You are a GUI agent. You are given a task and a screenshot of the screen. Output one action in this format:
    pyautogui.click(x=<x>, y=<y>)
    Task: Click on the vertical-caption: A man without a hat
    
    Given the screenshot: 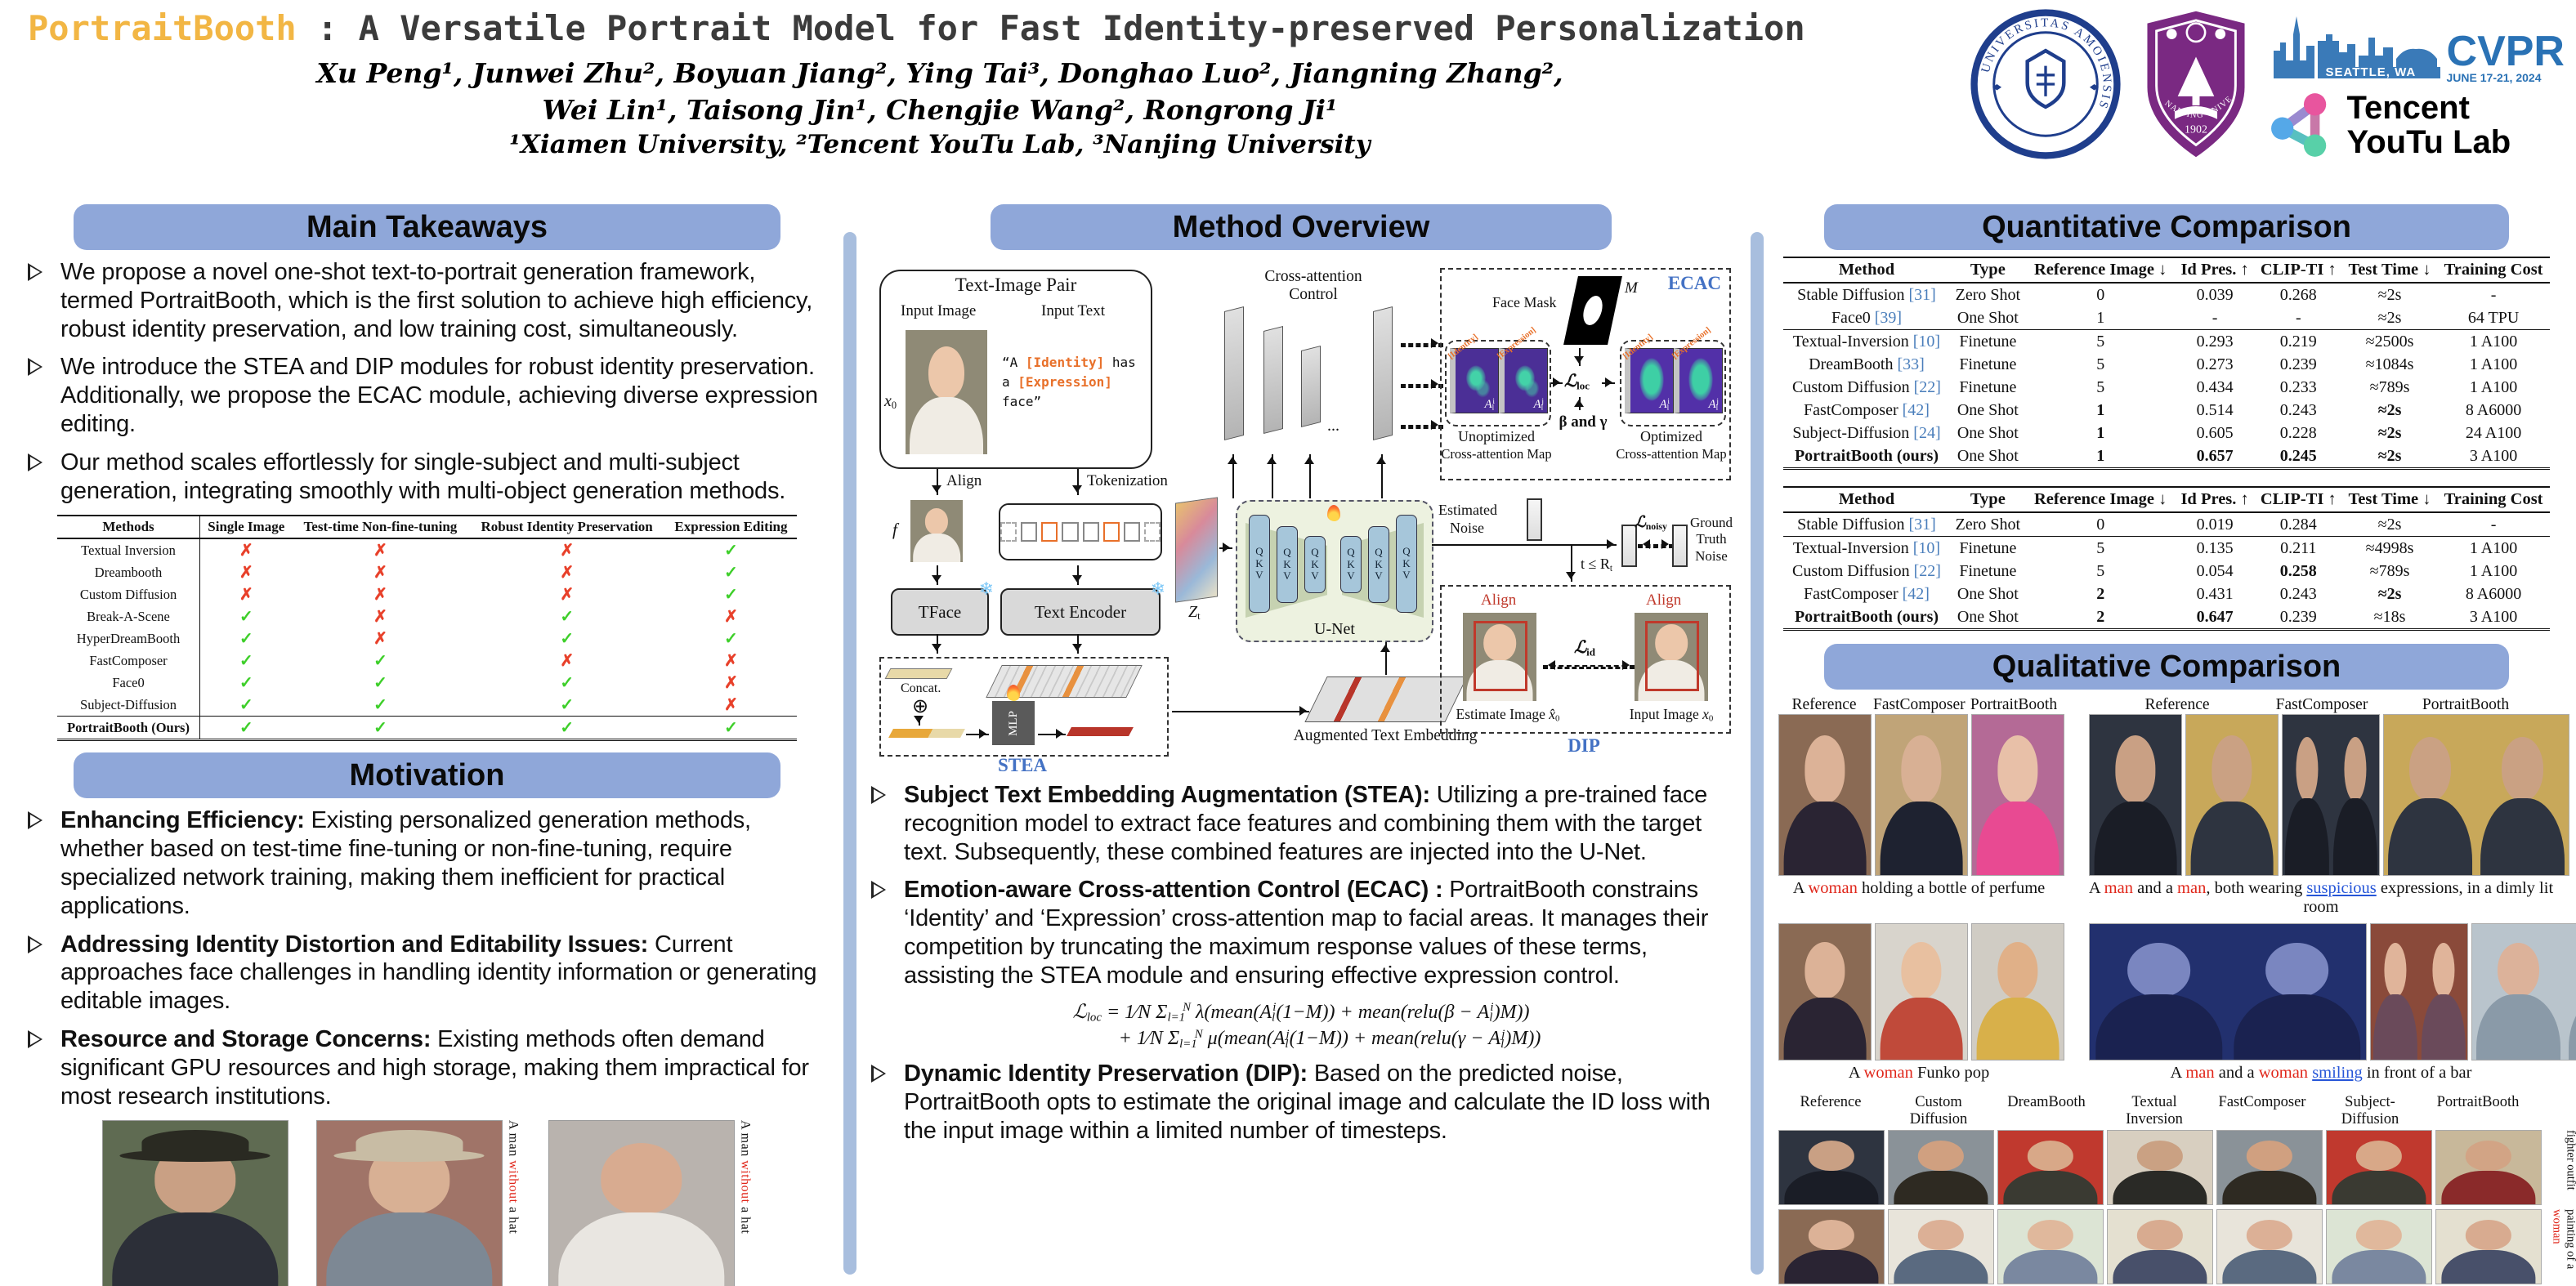 What is the action you would take?
    pyautogui.click(x=744, y=1203)
    